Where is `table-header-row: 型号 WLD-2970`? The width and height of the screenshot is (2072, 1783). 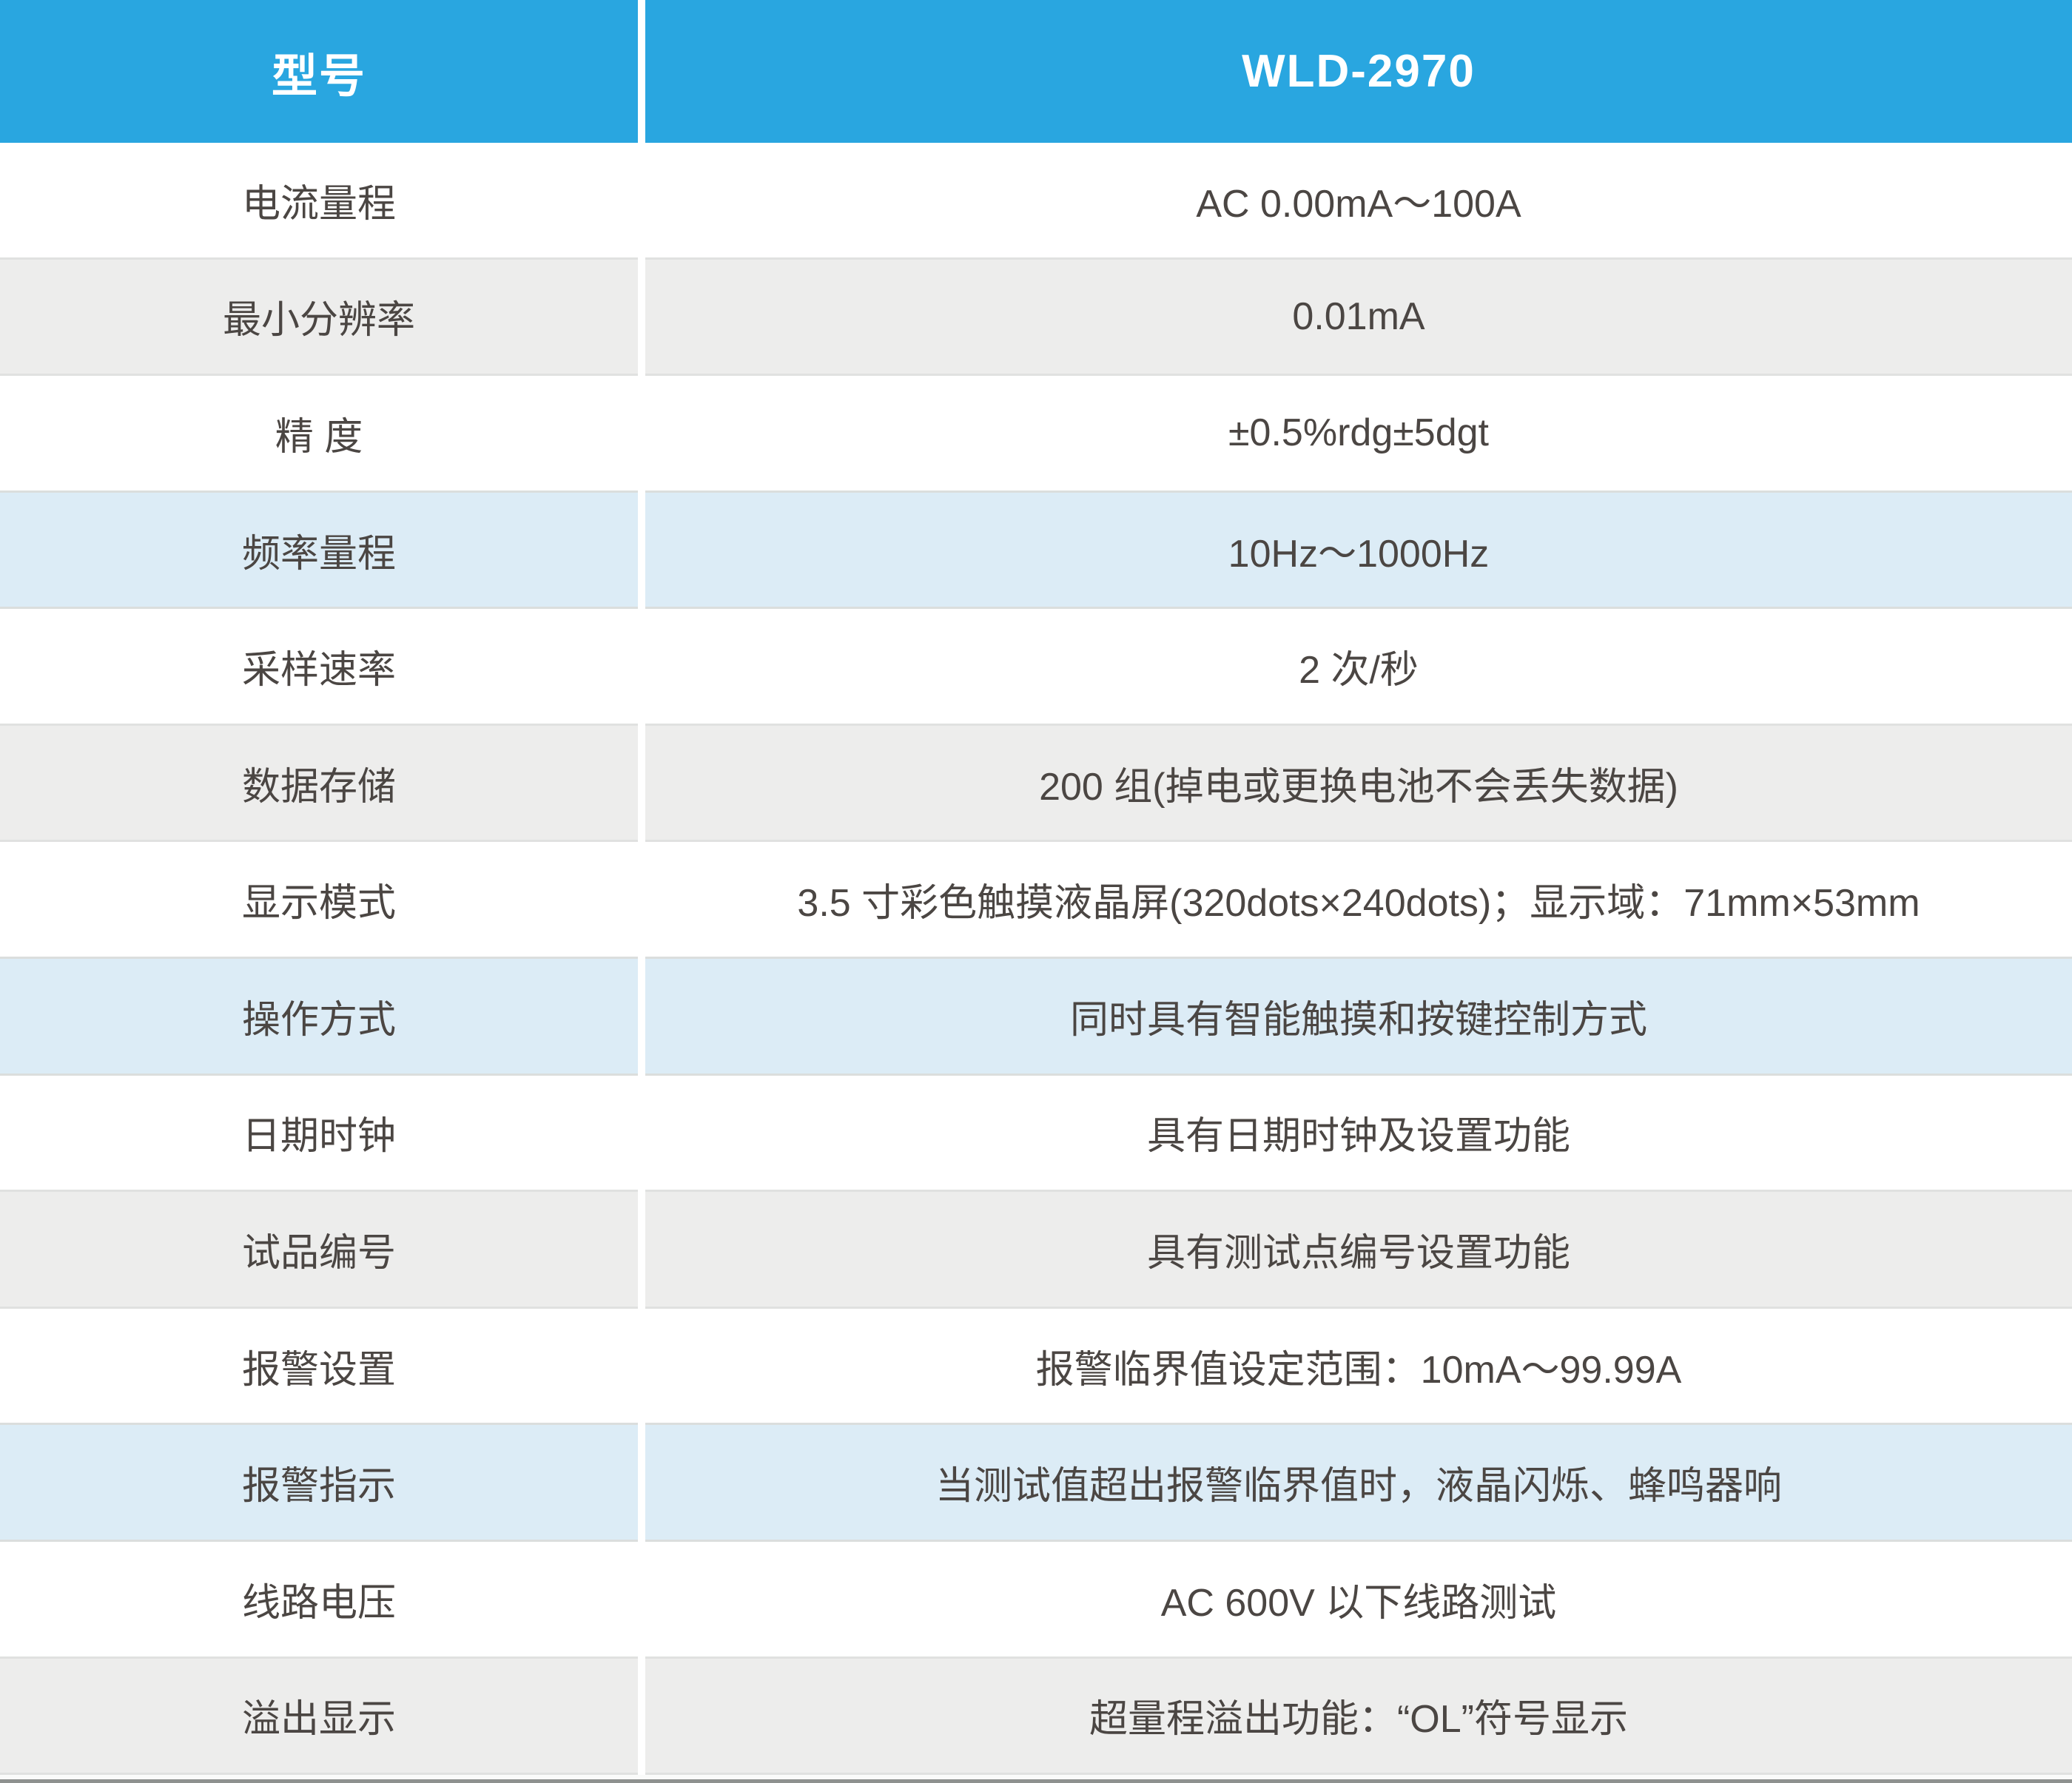
table-header-row: 型号 WLD-2970 is located at coordinates (1036, 72).